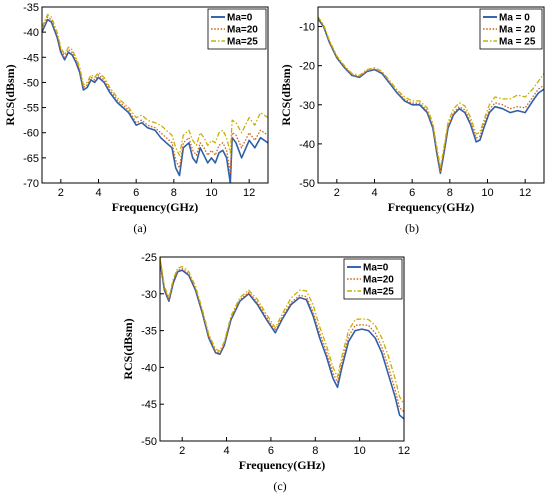 Image resolution: width=550 pixels, height=496 pixels. What do you see at coordinates (517, 42) in the screenshot?
I see `legend-entry: Ma = 25` at bounding box center [517, 42].